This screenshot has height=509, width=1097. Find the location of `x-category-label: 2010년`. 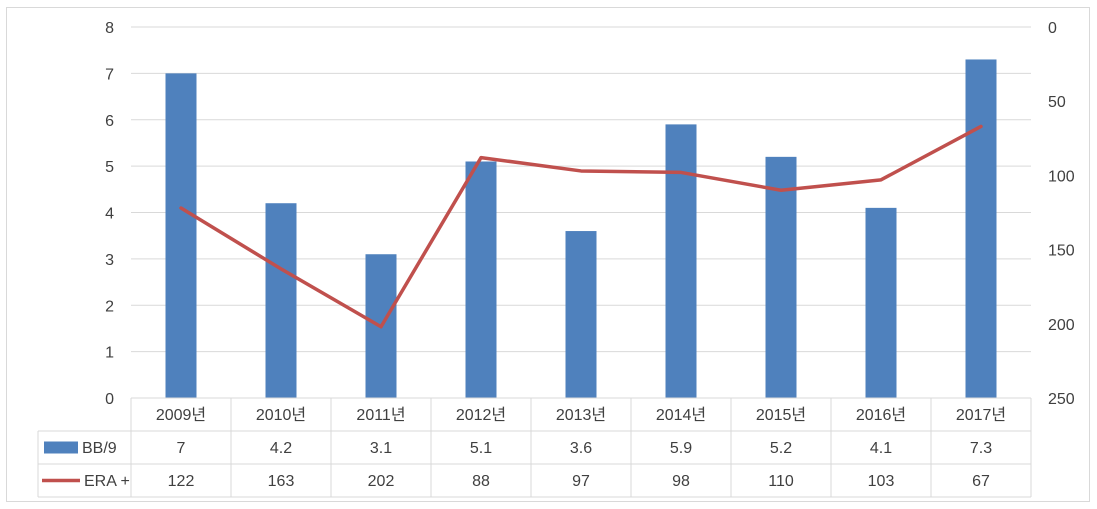

x-category-label: 2010년 is located at coordinates (281, 415).